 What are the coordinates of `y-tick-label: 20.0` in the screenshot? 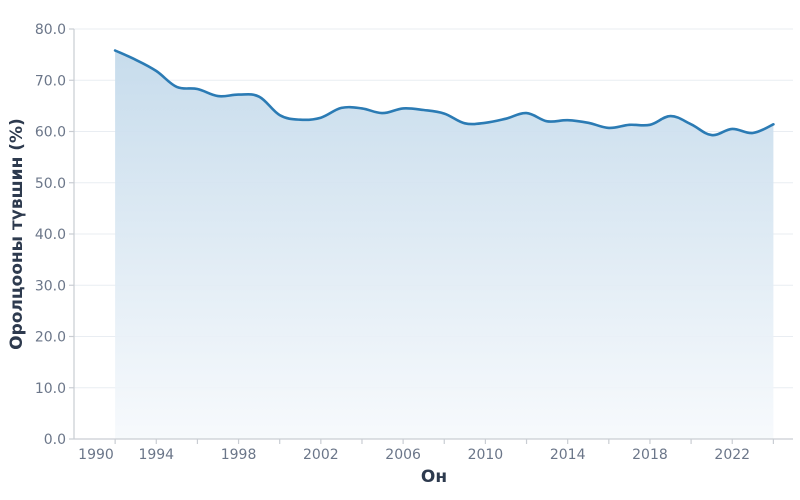 It's located at (50, 338).